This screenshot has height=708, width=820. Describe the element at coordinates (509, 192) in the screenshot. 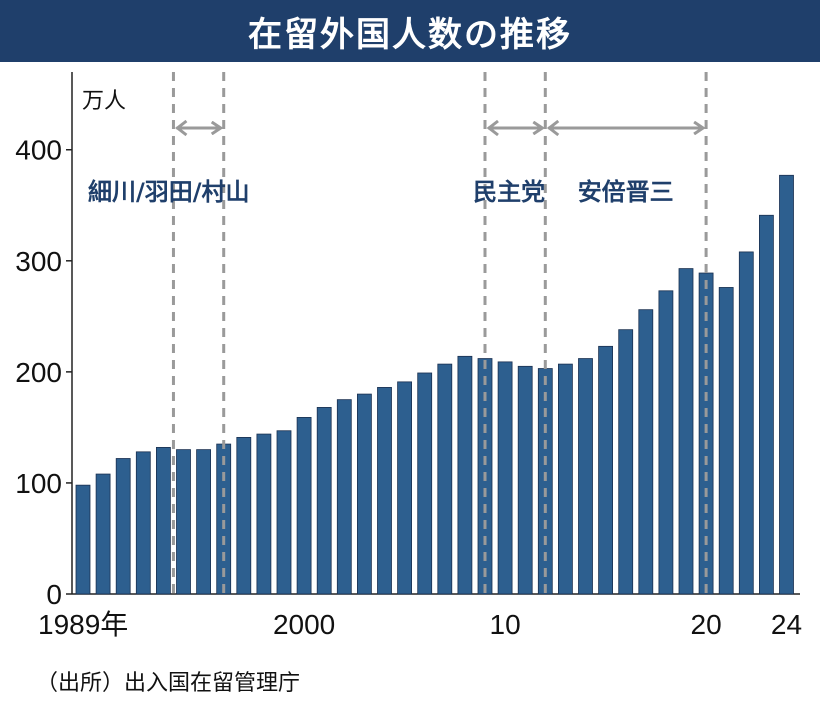

I see `era-label: 民主党` at that location.